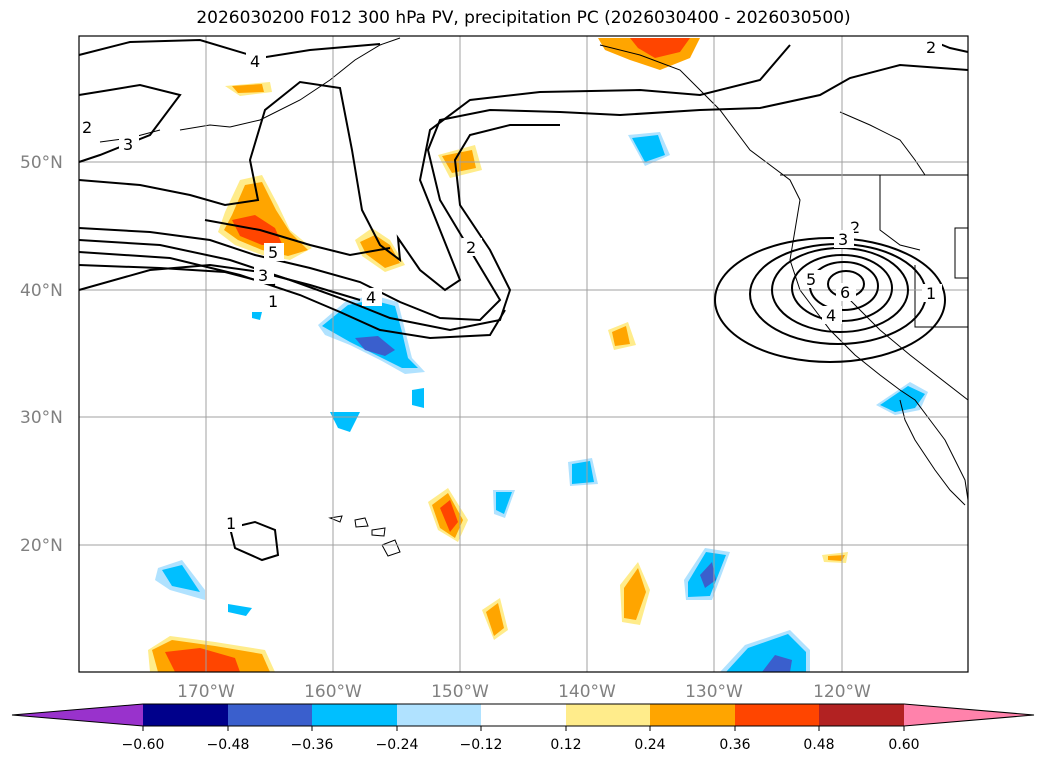  What do you see at coordinates (41, 163) in the screenshot?
I see `lat-label: 50°N` at bounding box center [41, 163].